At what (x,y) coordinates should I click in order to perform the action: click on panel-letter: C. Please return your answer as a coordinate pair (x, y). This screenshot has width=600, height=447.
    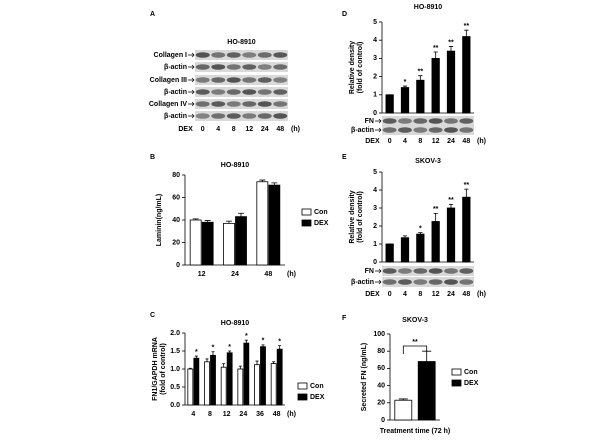
    Looking at the image, I should click on (152, 315).